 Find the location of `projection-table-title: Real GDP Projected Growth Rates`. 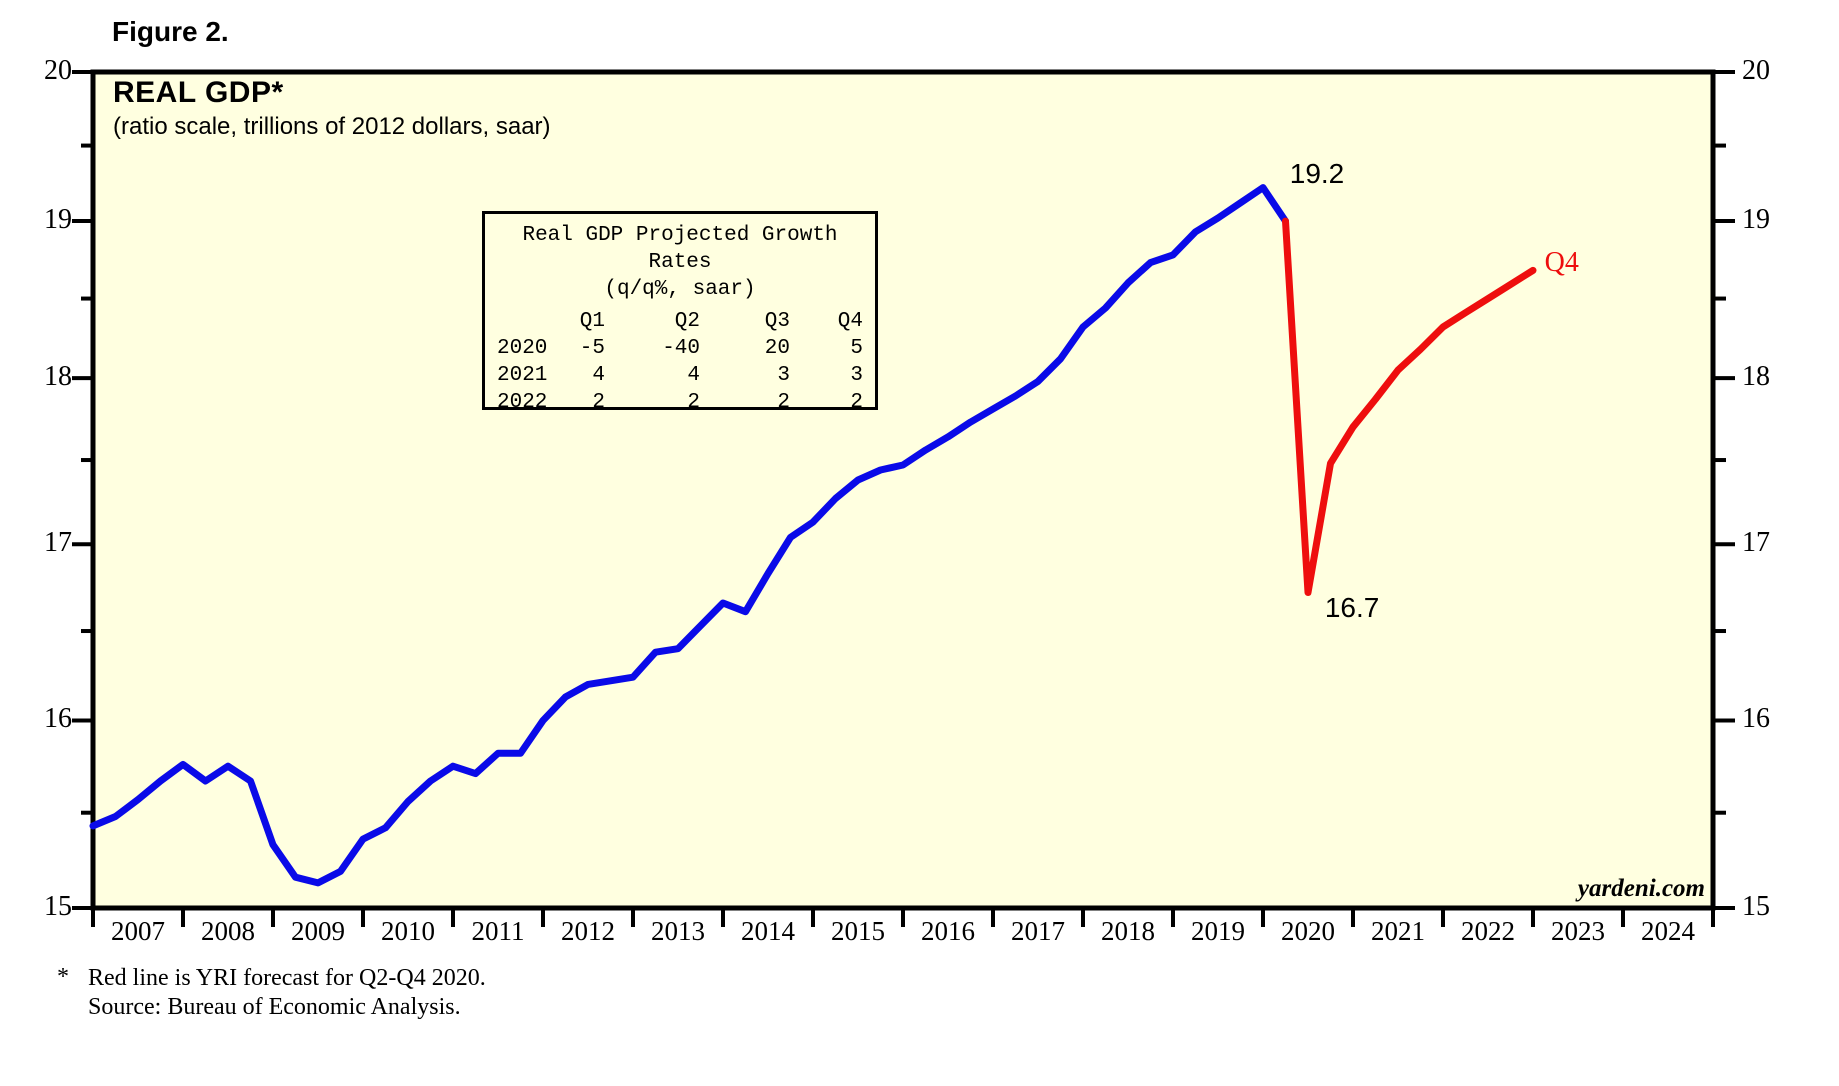

projection-table-title: Real GDP Projected Growth Rates is located at coordinates (680, 249).